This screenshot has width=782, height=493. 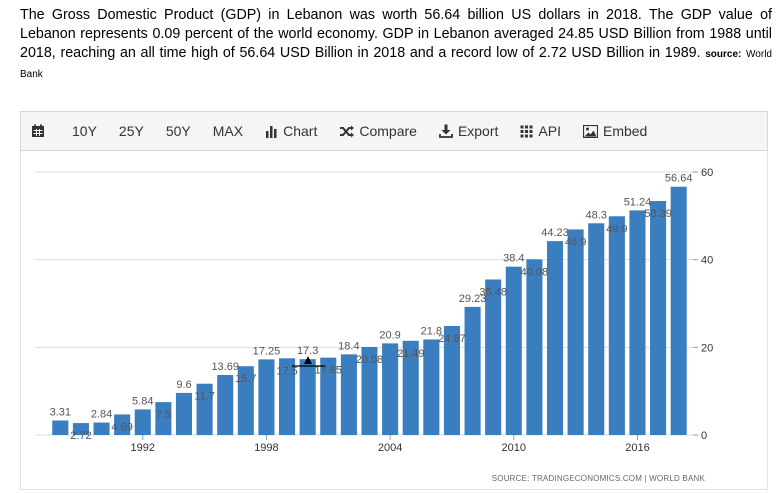 I want to click on calendar-button, so click(x=40, y=131).